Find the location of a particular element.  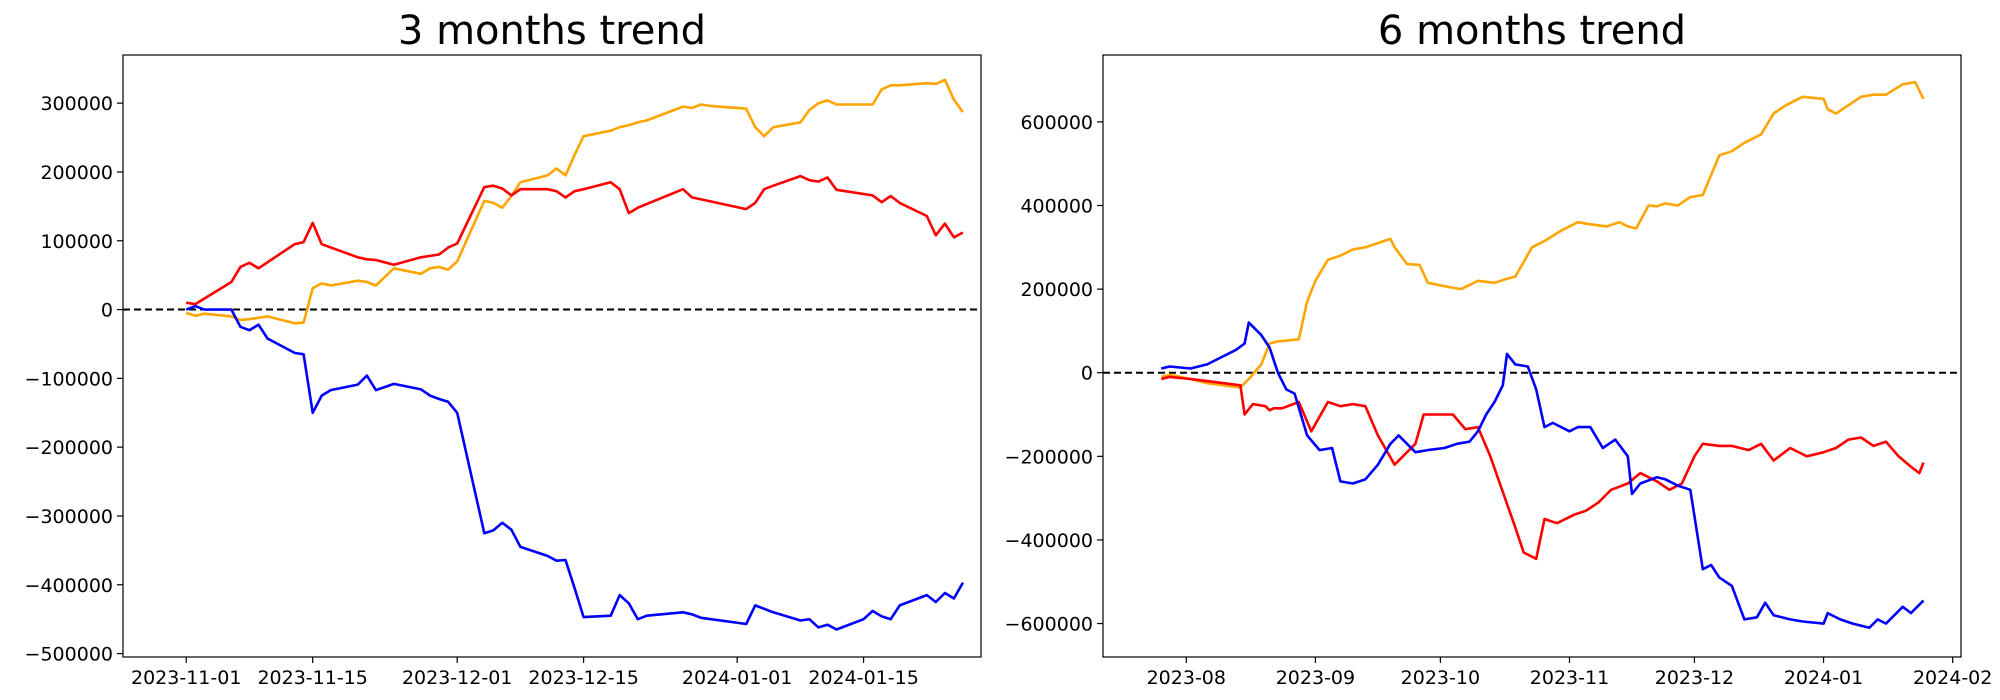

x-tick-label: 2023-12 is located at coordinates (1694, 678).